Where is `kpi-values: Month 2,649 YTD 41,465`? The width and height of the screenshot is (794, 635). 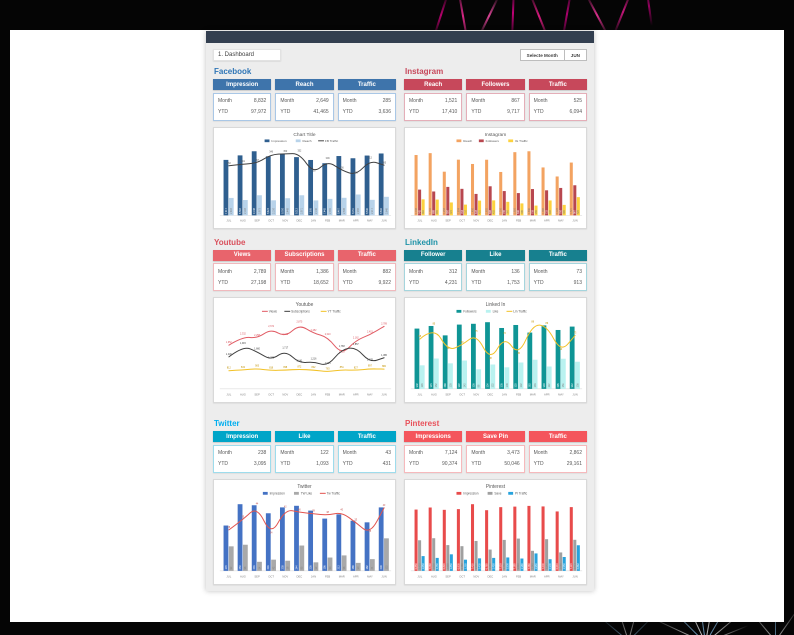
kpi-values: Month 2,649 YTD 41,465 is located at coordinates (304, 106).